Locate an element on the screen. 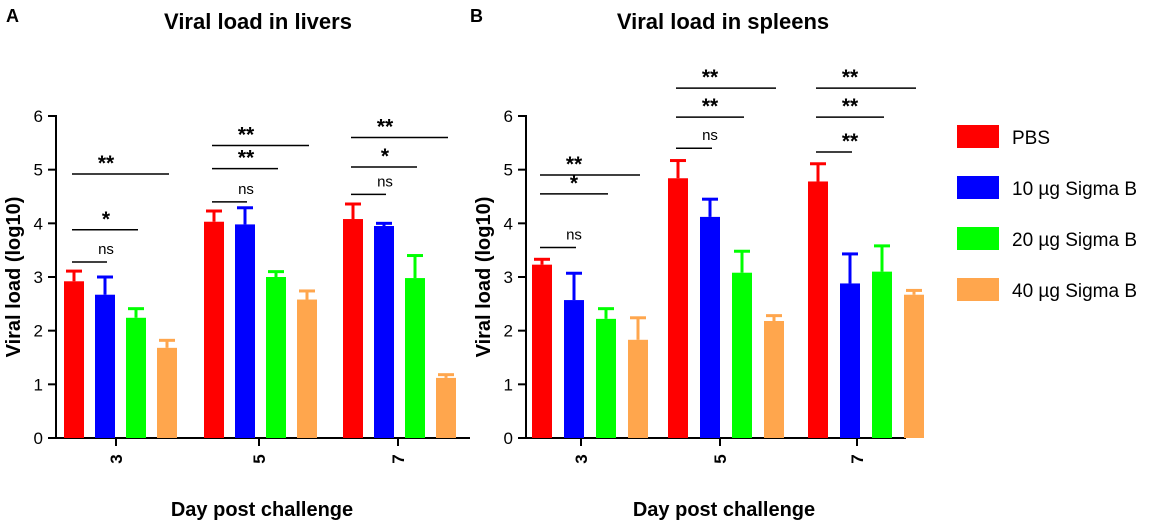 Image resolution: width=1170 pixels, height=528 pixels. chart-title: Viral load in spleens is located at coordinates (723, 21).